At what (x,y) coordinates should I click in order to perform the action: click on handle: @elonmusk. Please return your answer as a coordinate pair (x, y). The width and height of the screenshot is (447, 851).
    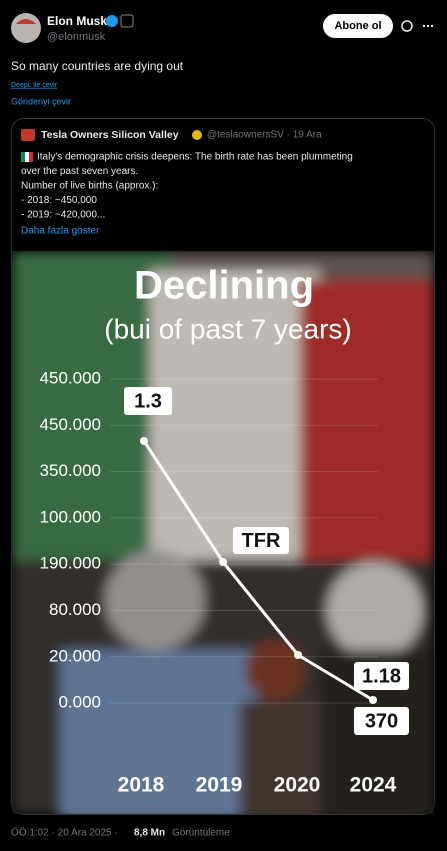
    Looking at the image, I should click on (76, 37).